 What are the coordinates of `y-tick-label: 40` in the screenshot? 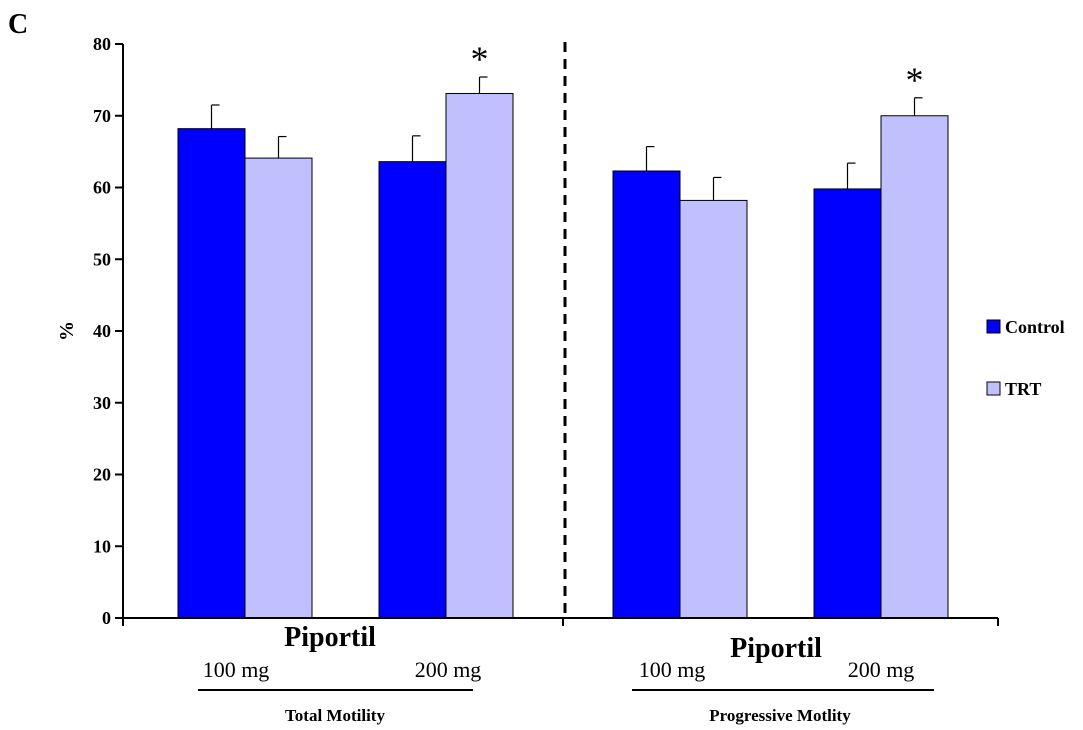 It's located at (102, 331).